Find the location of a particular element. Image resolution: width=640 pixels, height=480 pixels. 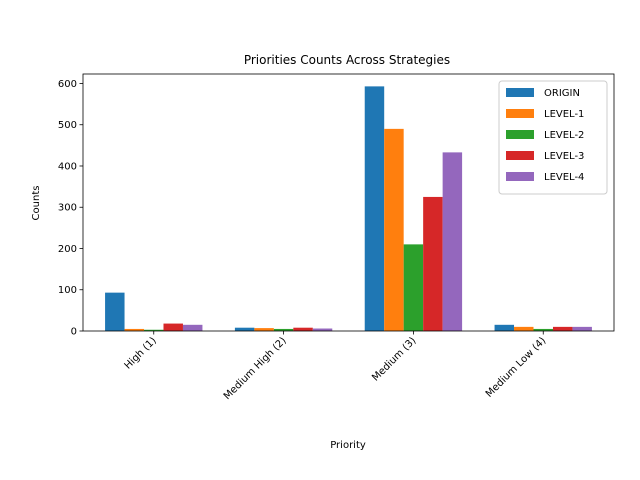

legend-label-level-2: LEVEL-2 is located at coordinates (564, 135).